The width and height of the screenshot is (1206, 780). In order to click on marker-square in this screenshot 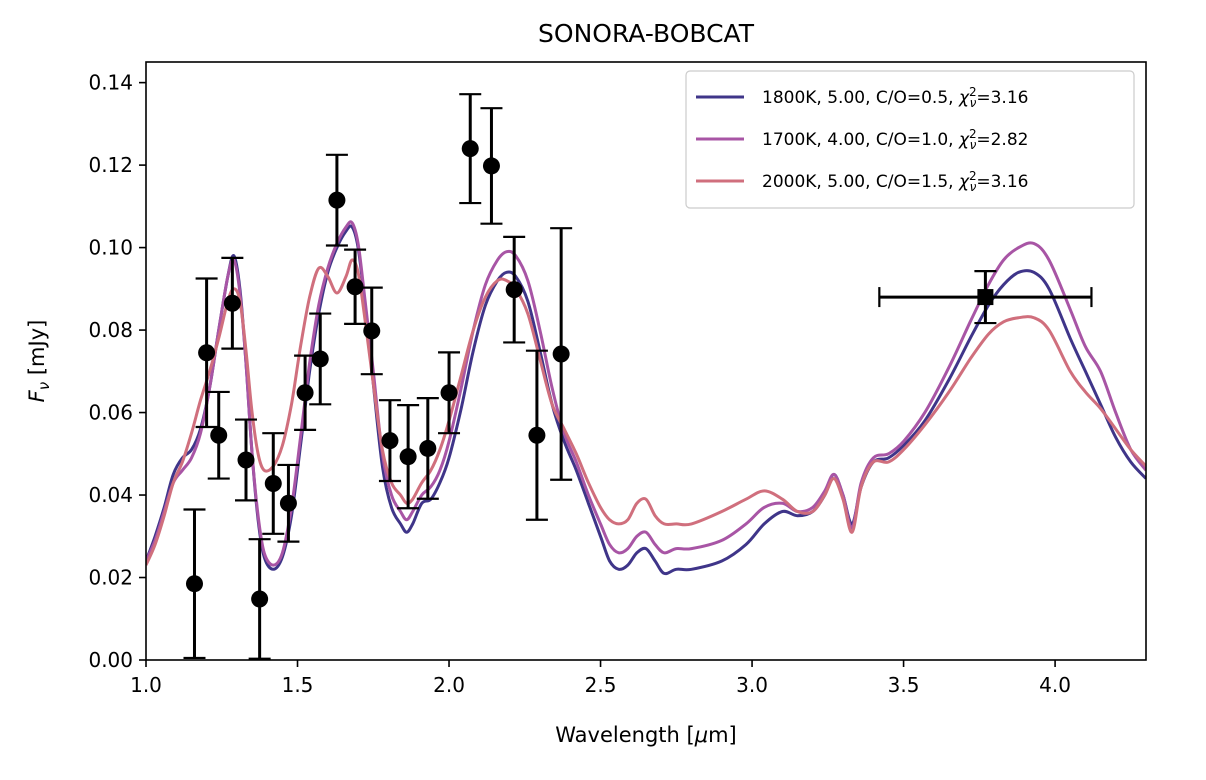, I will do `click(985, 297)`.